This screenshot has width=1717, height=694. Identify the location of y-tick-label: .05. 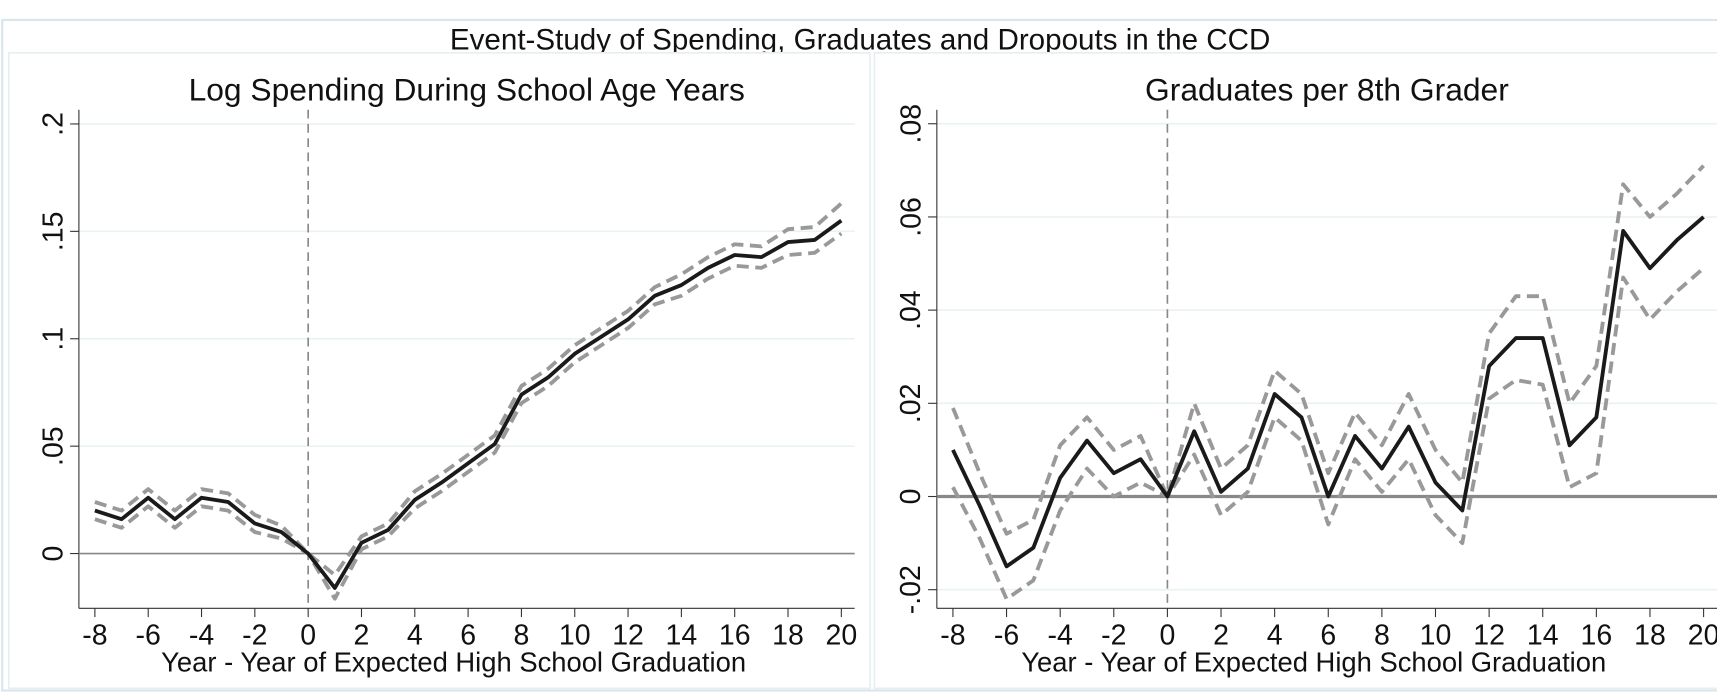
(53, 446).